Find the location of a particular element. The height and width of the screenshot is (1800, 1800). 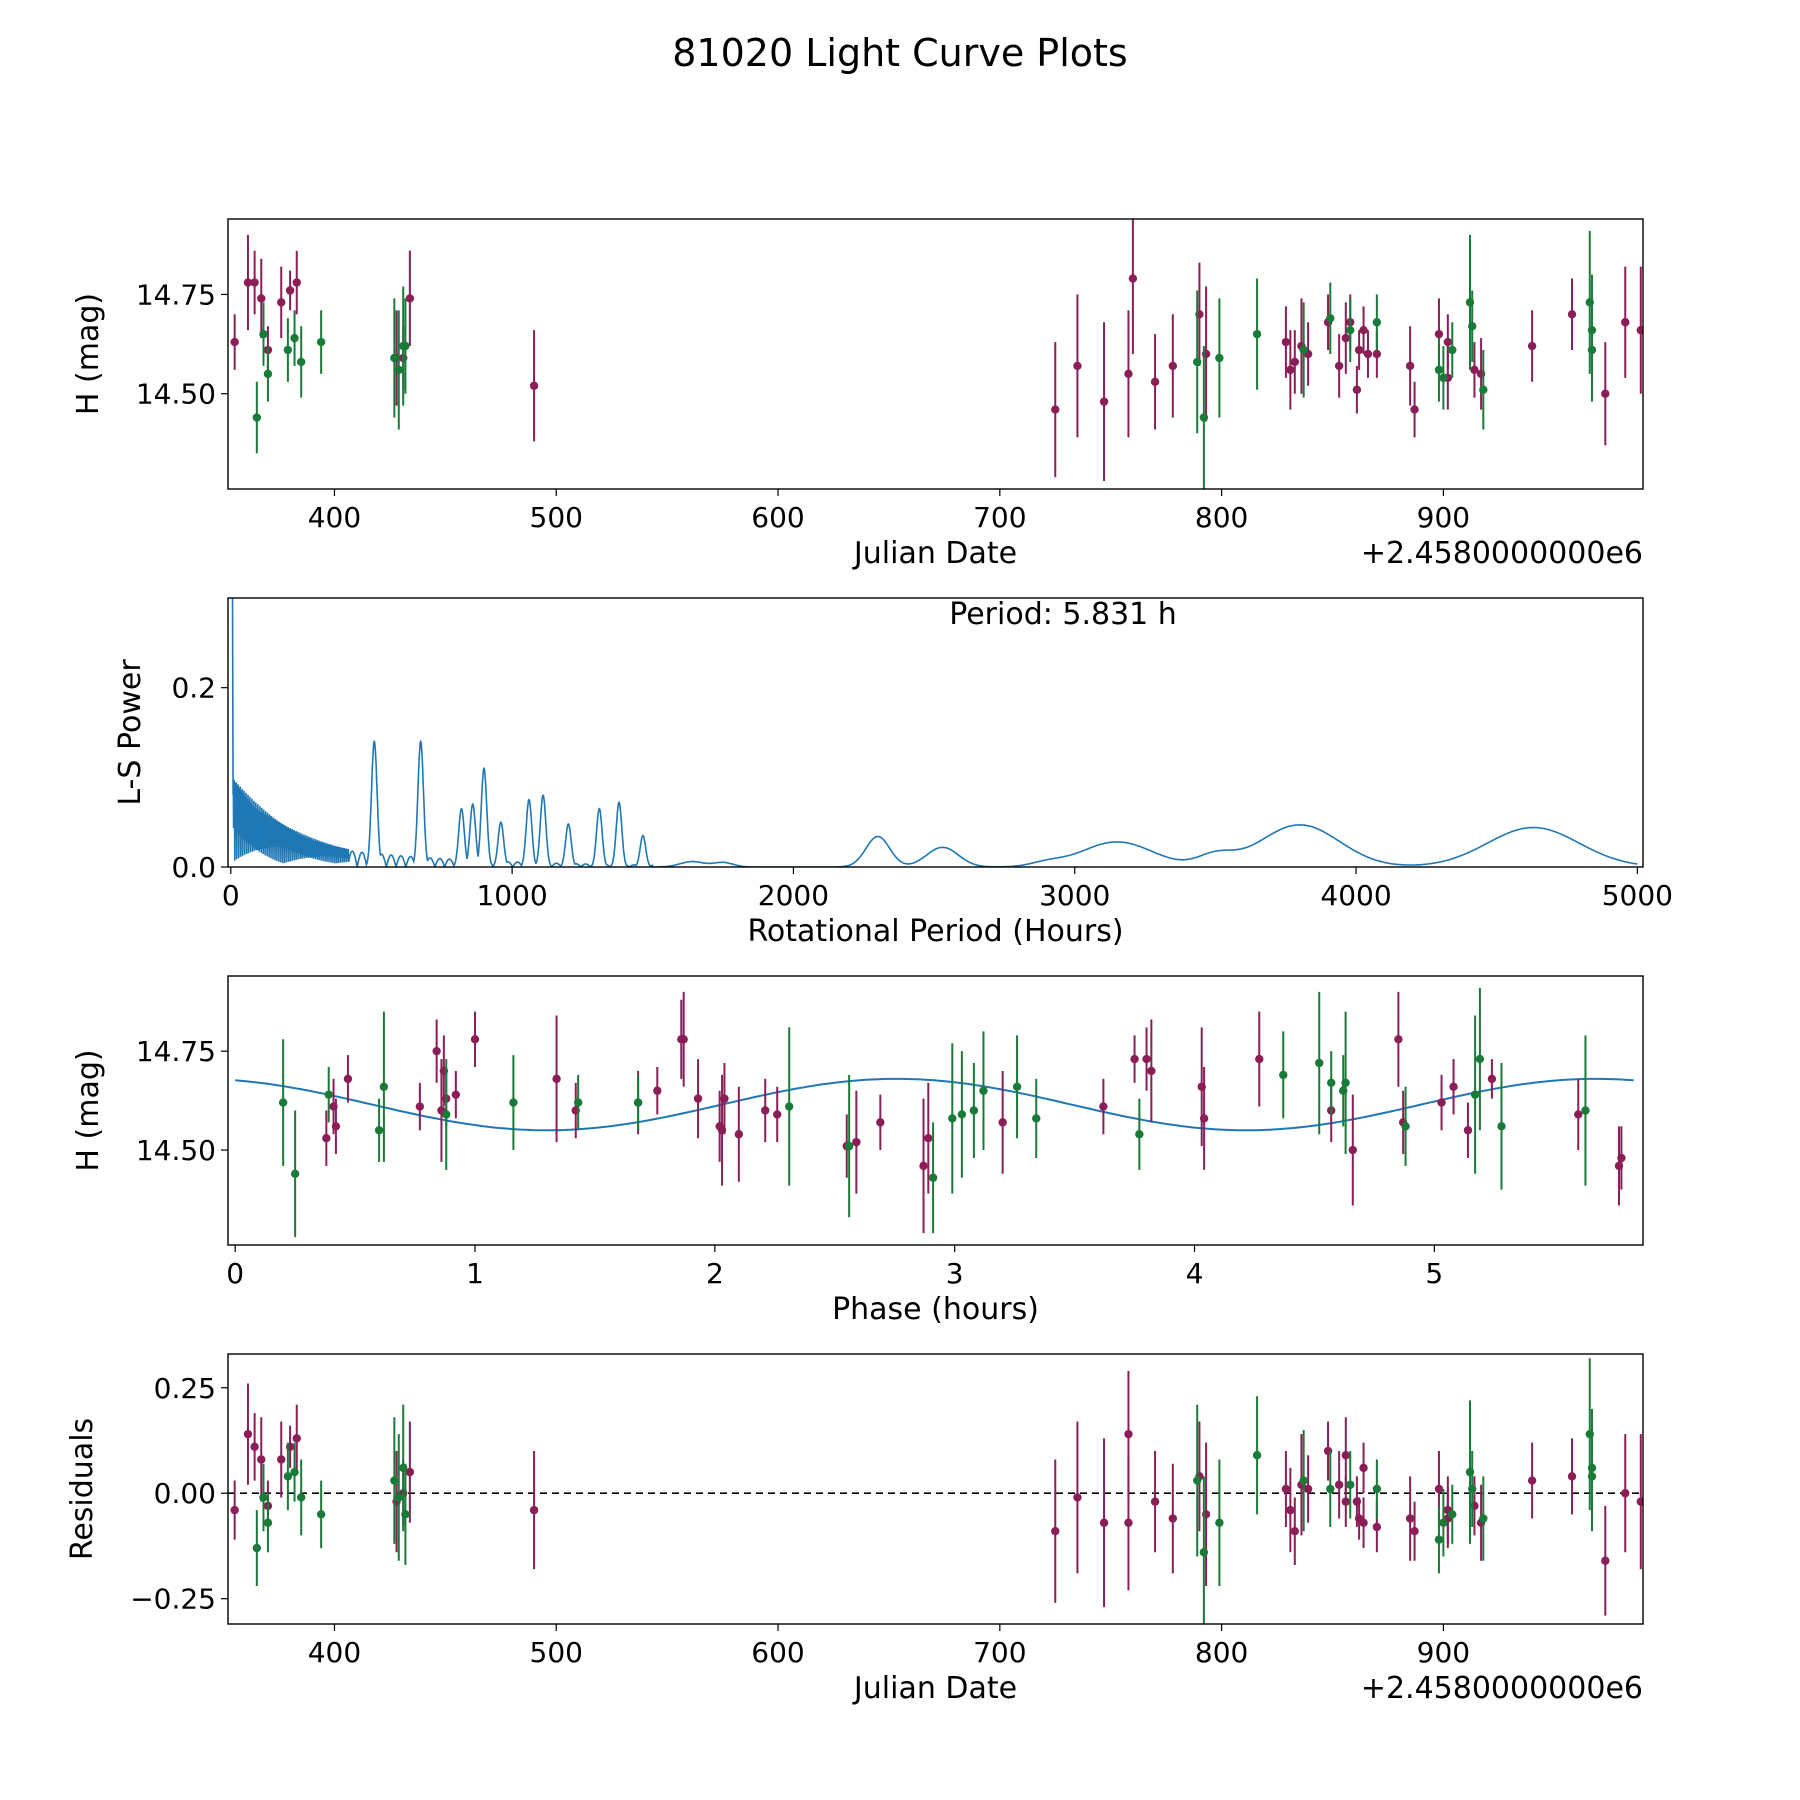

plot-area-resid is located at coordinates (935, 1491).